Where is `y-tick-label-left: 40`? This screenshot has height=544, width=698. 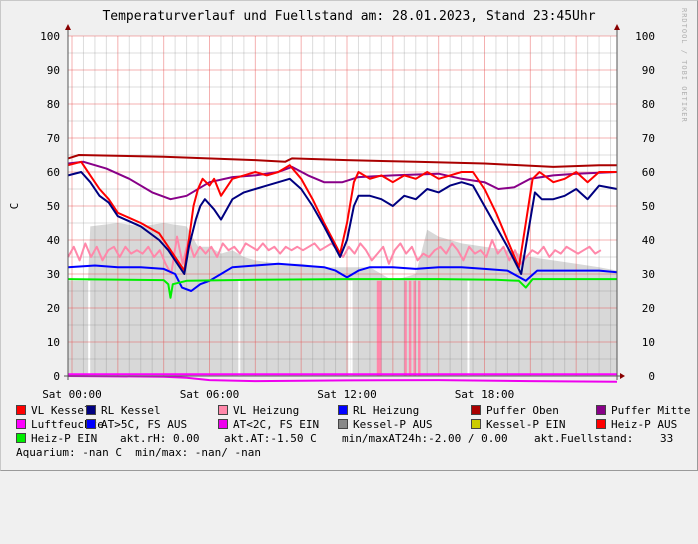 y-tick-label-left: 40 is located at coordinates (53, 240).